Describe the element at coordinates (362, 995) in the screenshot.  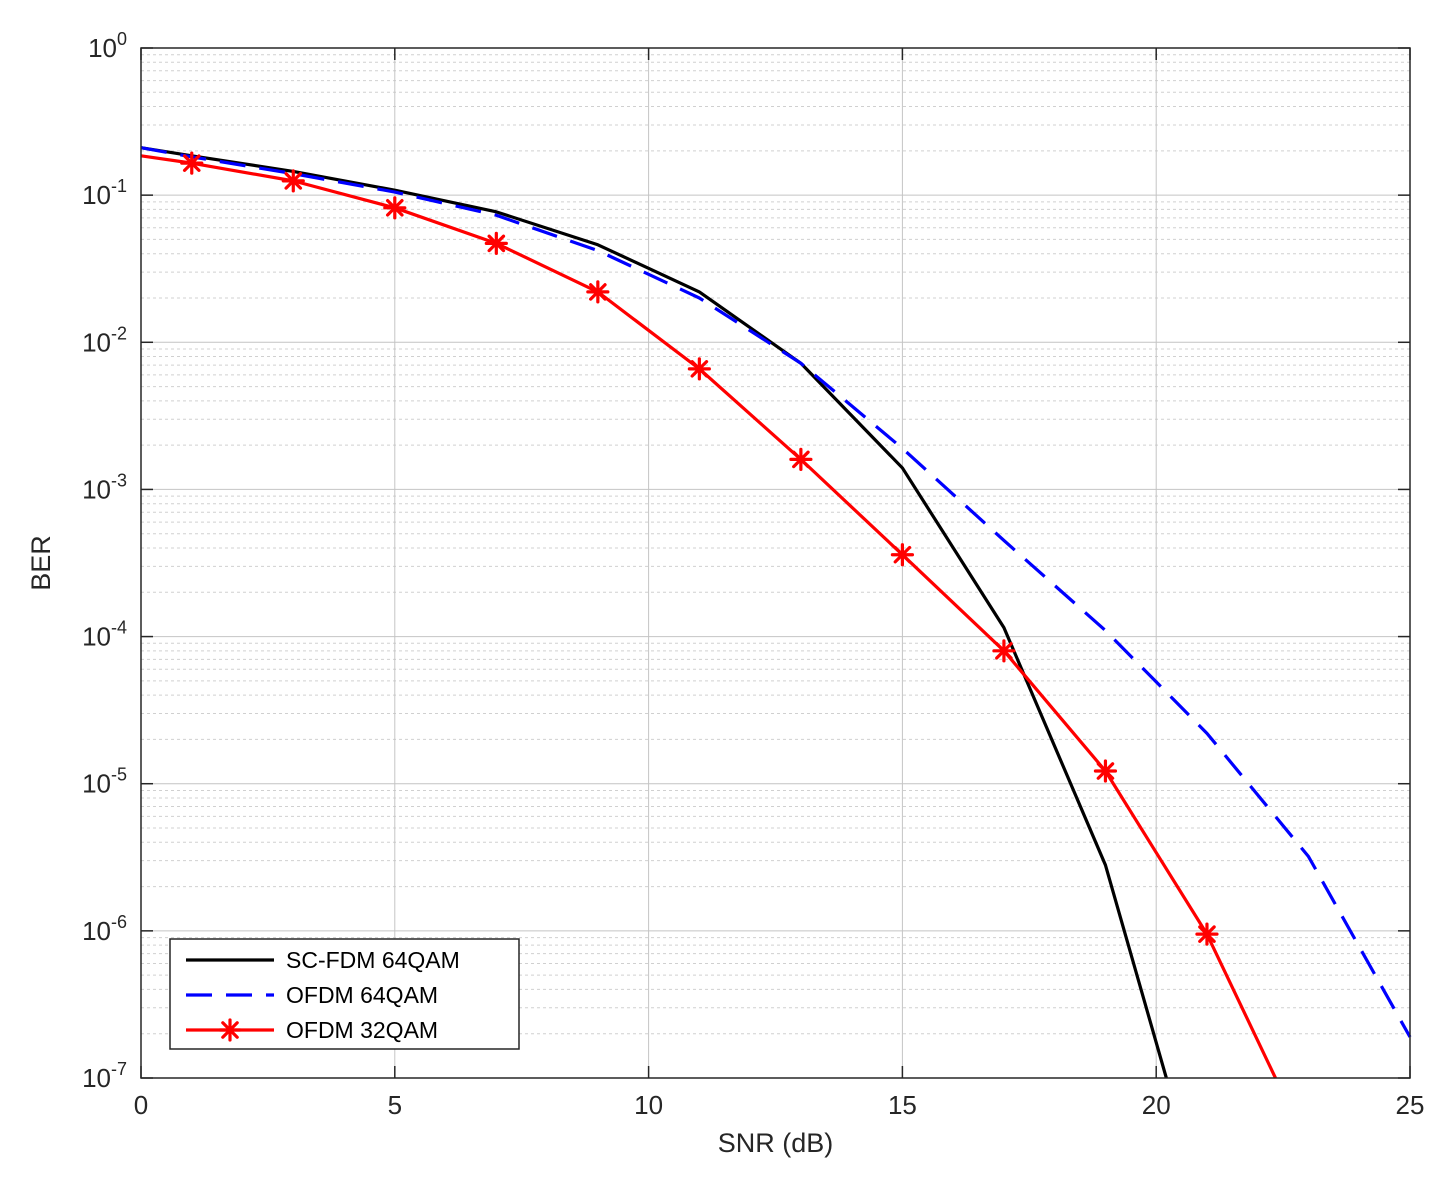
I see `legend-label: OFDM 64QAM` at that location.